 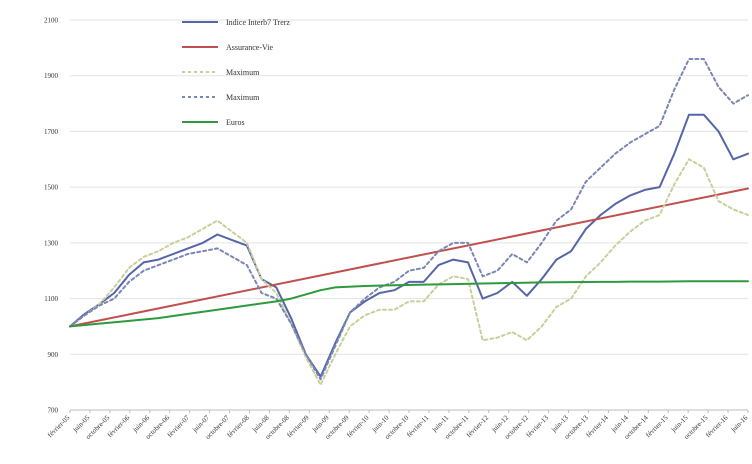 I want to click on legend-label-3: Maximum, so click(x=243, y=97).